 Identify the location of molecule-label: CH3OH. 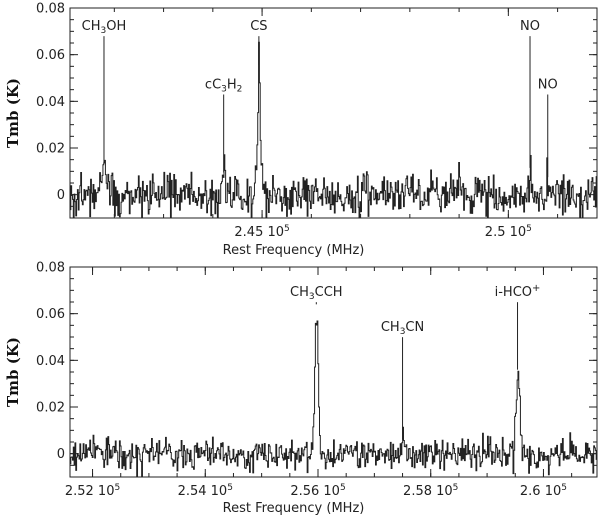
(104, 27).